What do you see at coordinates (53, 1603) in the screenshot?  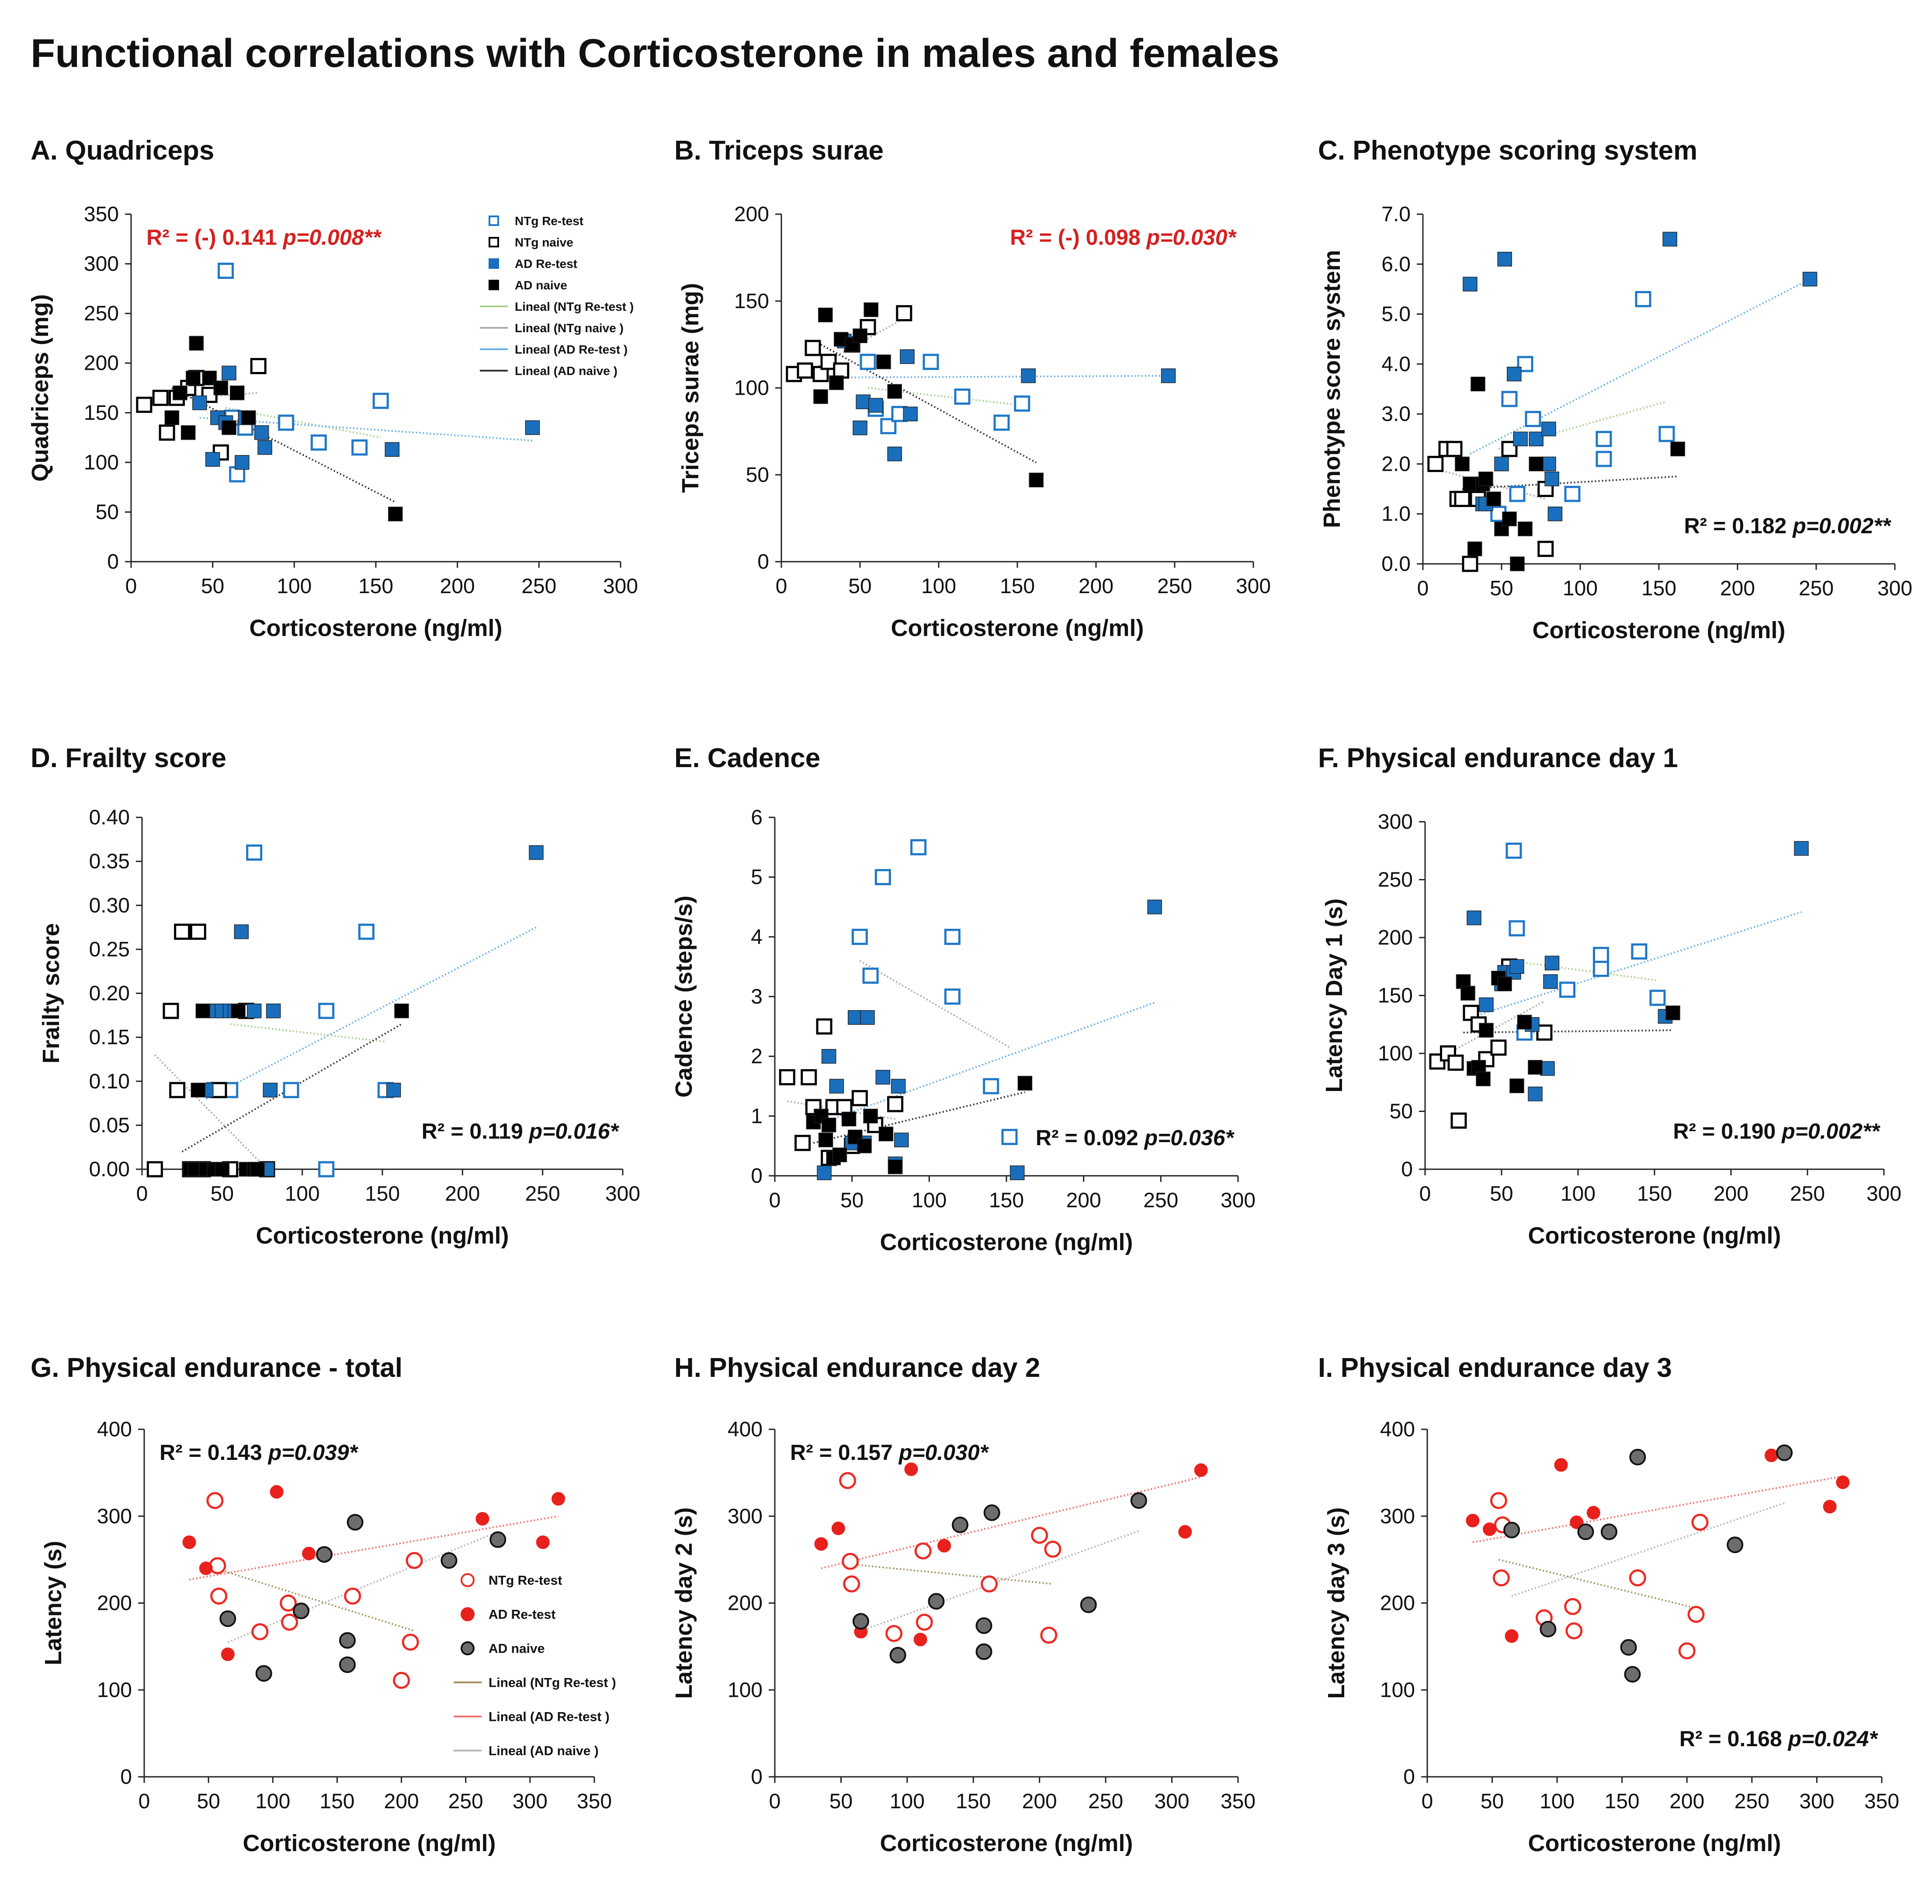 I see `y-axis-label: Latency (s)` at bounding box center [53, 1603].